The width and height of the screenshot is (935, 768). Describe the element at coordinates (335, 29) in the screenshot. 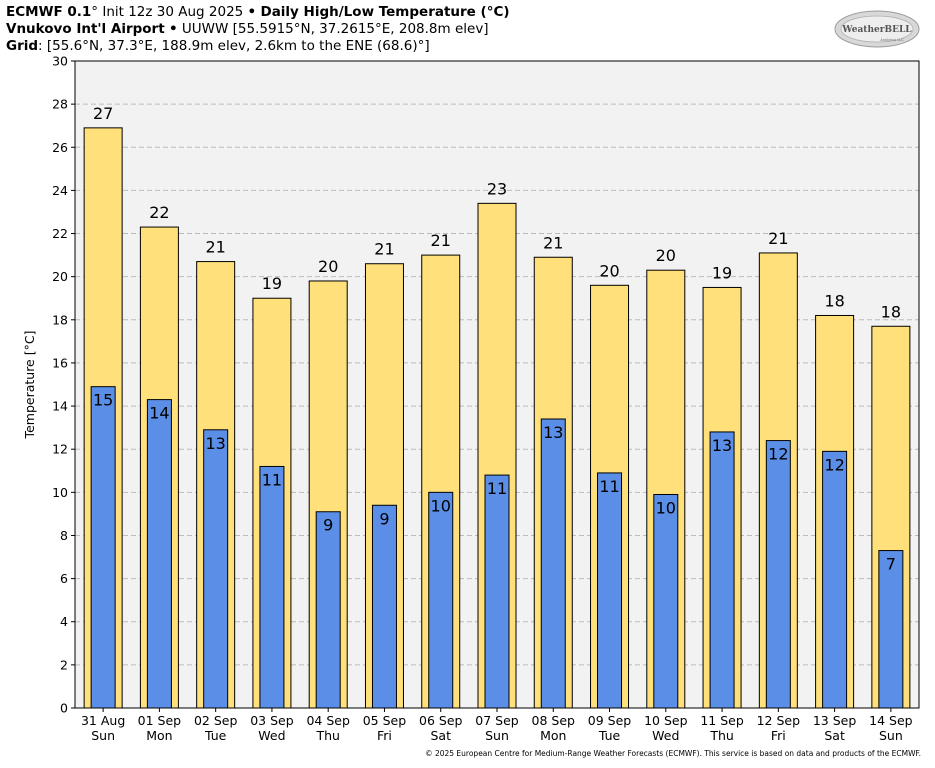

I see `station-details: UUWW [55.5915°N, 37.2615°E, 208.8m elev]` at that location.